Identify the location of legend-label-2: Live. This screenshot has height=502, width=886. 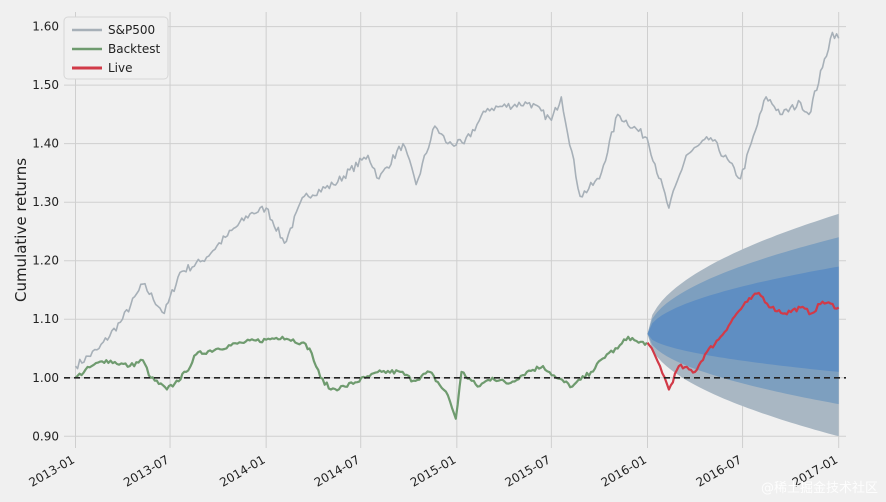
(120, 68).